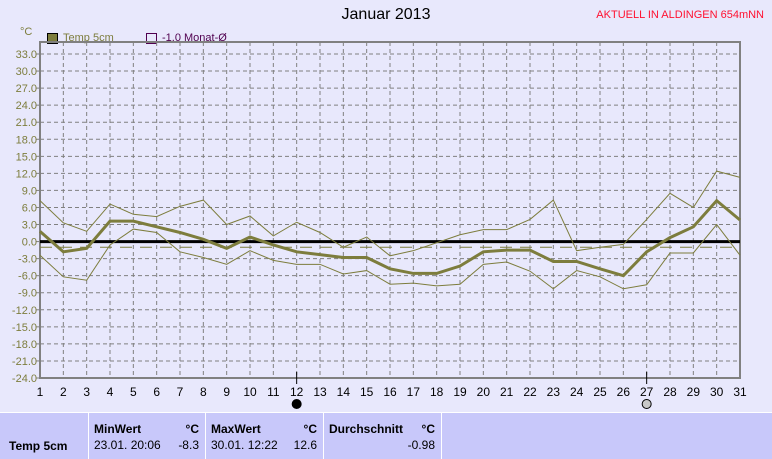 The image size is (772, 459). I want to click on stats-max-cell: MaxWert °C 30.01. 12:22 12.6, so click(264, 436).